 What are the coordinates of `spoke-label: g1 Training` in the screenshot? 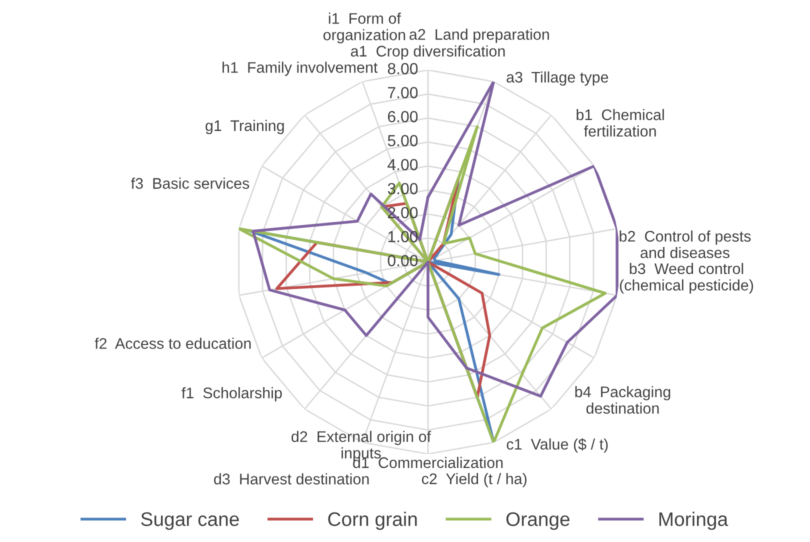 It's located at (245, 127).